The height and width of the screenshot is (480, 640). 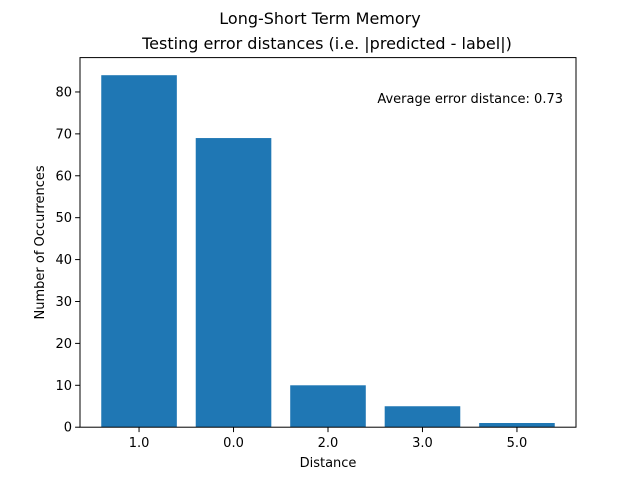 What do you see at coordinates (63, 386) in the screenshot?
I see `y-tick-label: 10` at bounding box center [63, 386].